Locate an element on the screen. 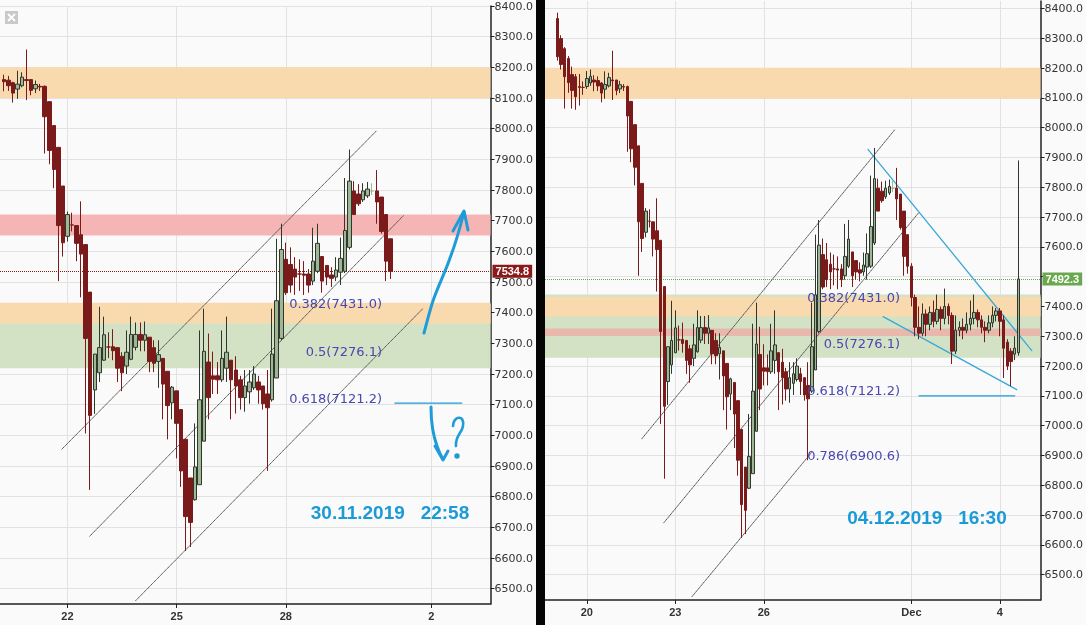 The width and height of the screenshot is (1086, 625). y-tick-label: 7200.0 is located at coordinates (1064, 366).